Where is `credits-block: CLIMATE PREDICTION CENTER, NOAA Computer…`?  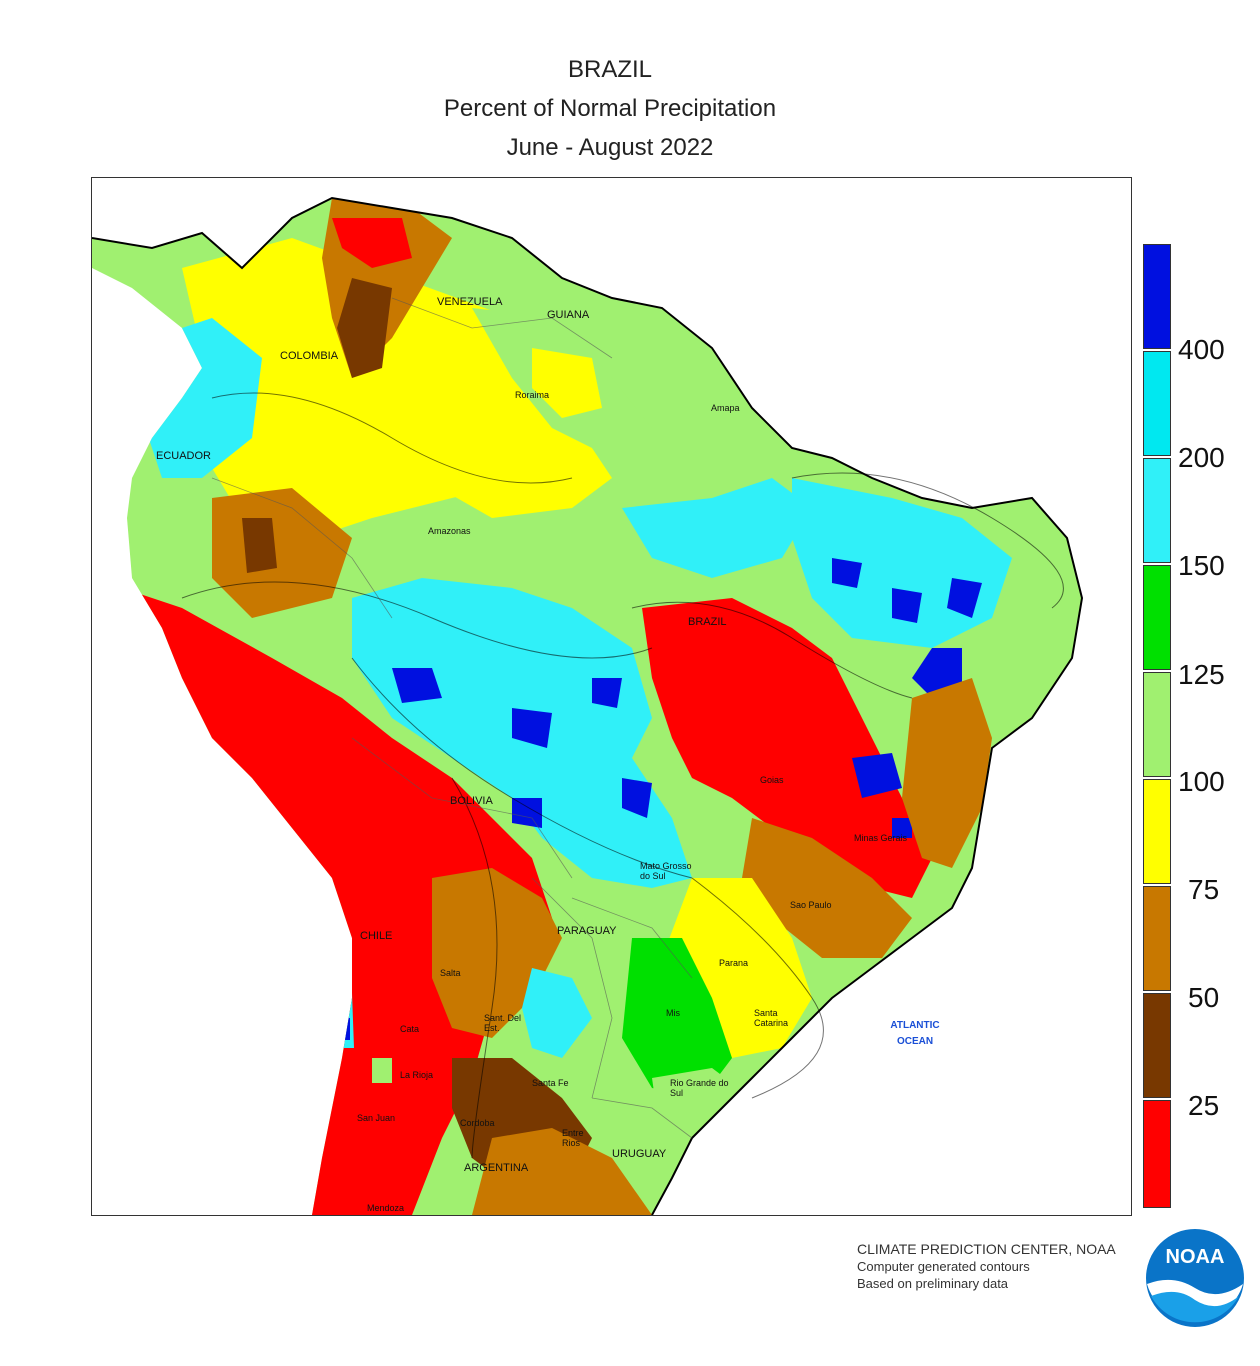
credits-block: CLIMATE PREDICTION CENTER, NOAA Computer… is located at coordinates (986, 1266).